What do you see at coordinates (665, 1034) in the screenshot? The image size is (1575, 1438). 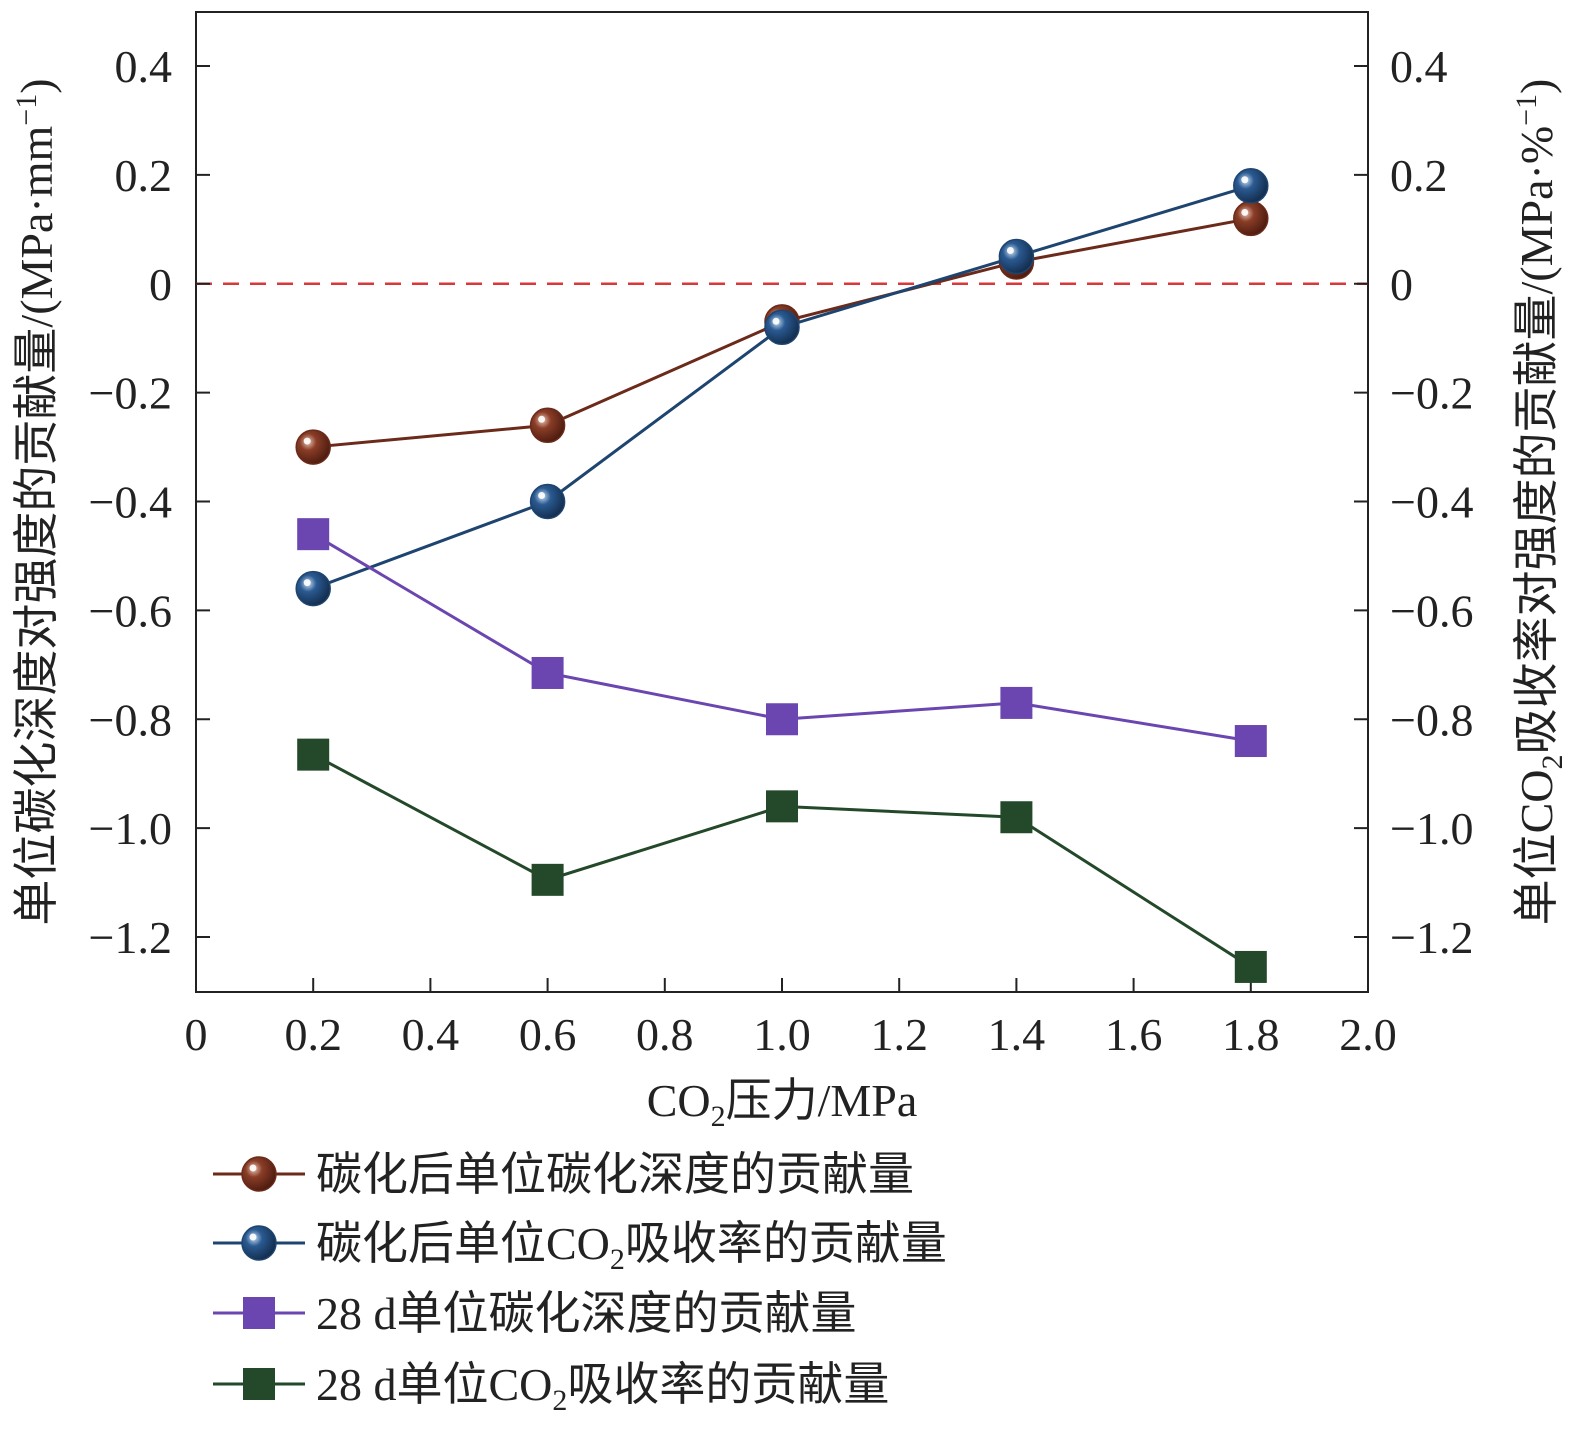 I see `x-tick-label: 0.8` at bounding box center [665, 1034].